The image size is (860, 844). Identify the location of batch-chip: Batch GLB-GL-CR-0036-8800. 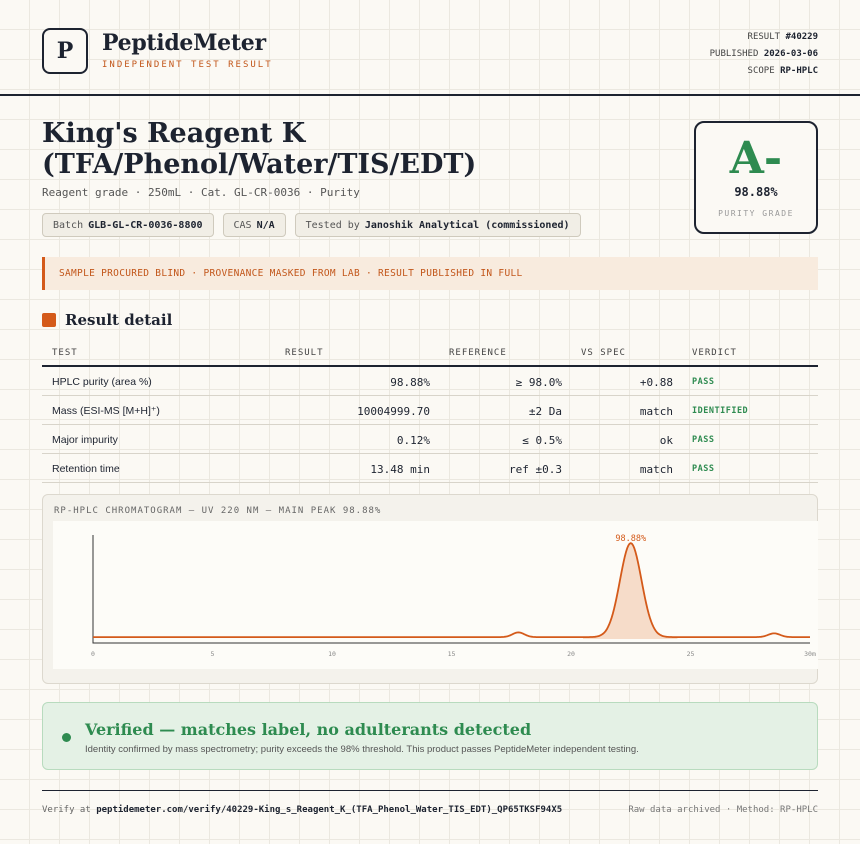
(128, 225).